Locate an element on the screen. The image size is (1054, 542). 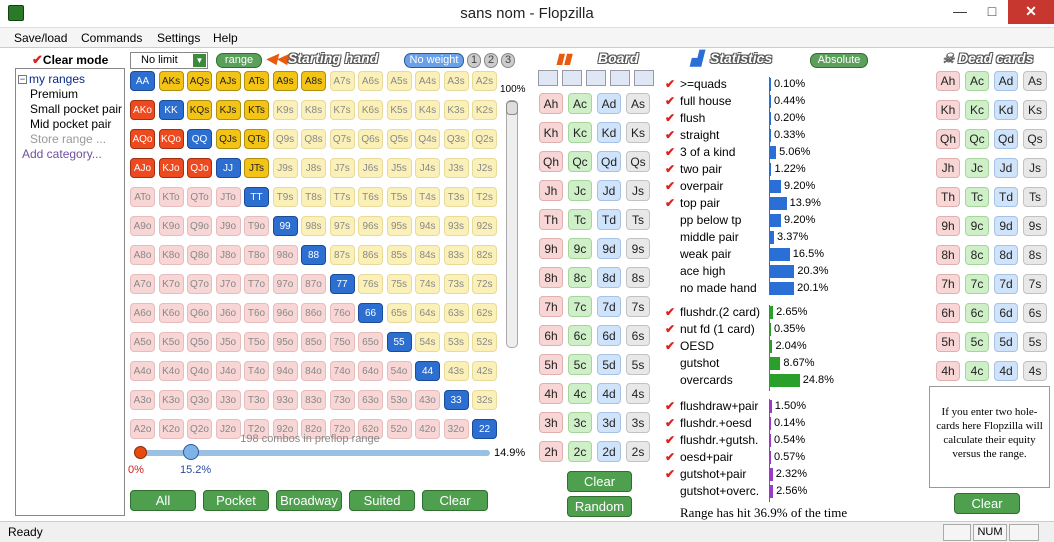
dead-card-Qs: Qs is located at coordinates (1035, 139).